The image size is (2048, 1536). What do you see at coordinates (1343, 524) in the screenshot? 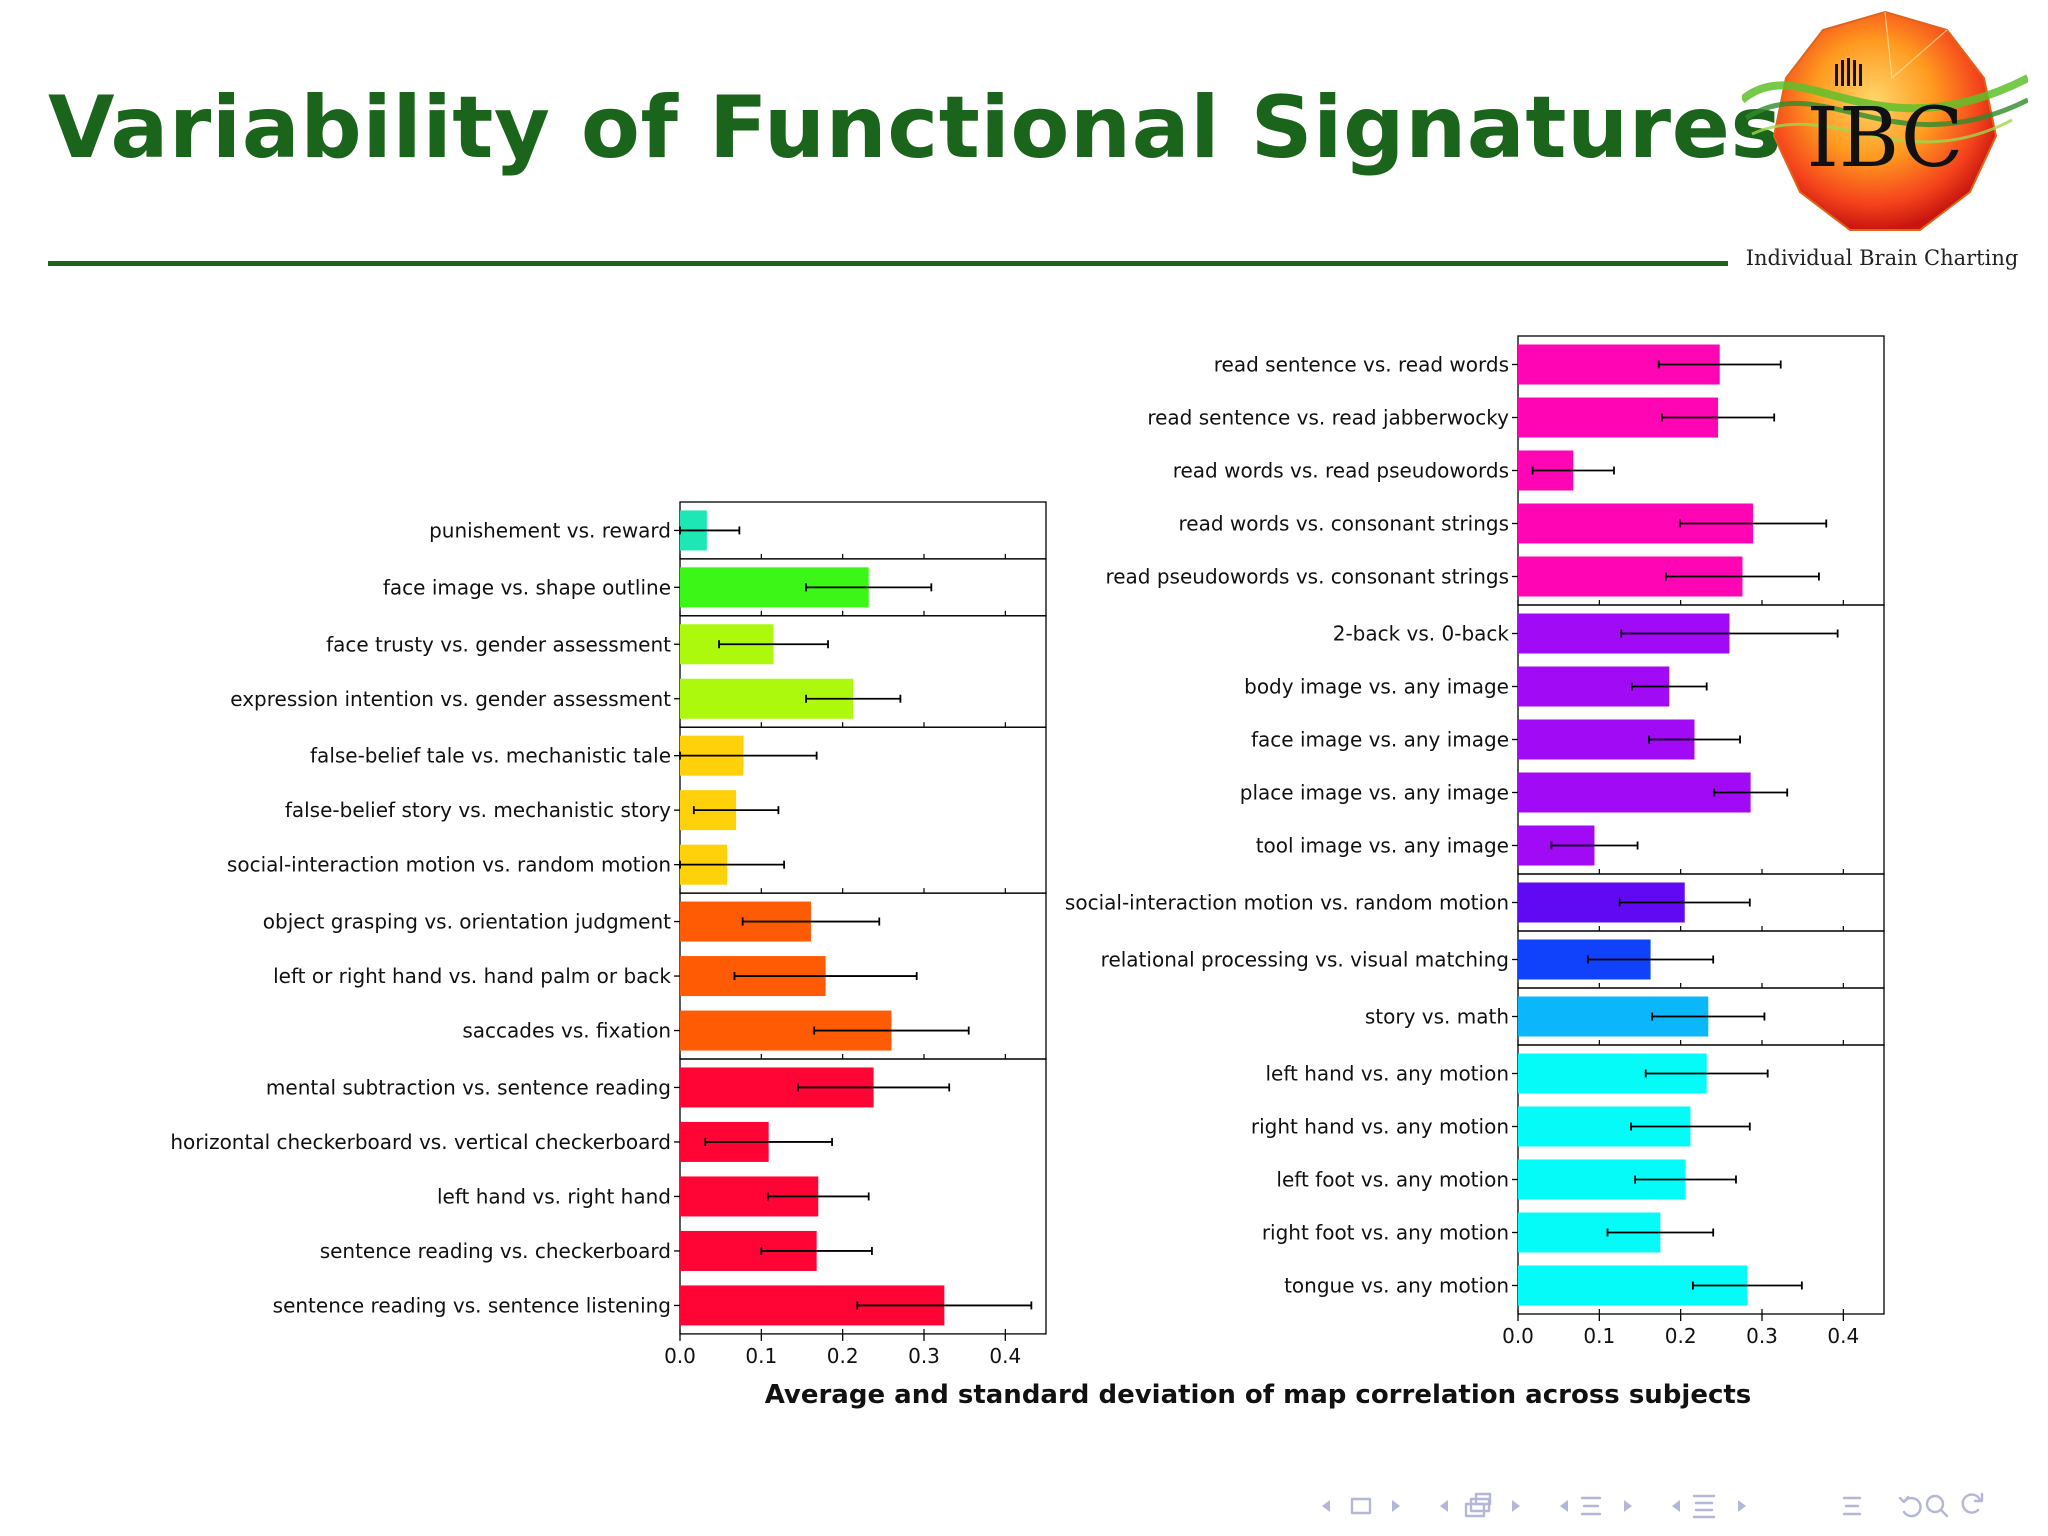
I see `bar-label: read words vs. consonant strings` at bounding box center [1343, 524].